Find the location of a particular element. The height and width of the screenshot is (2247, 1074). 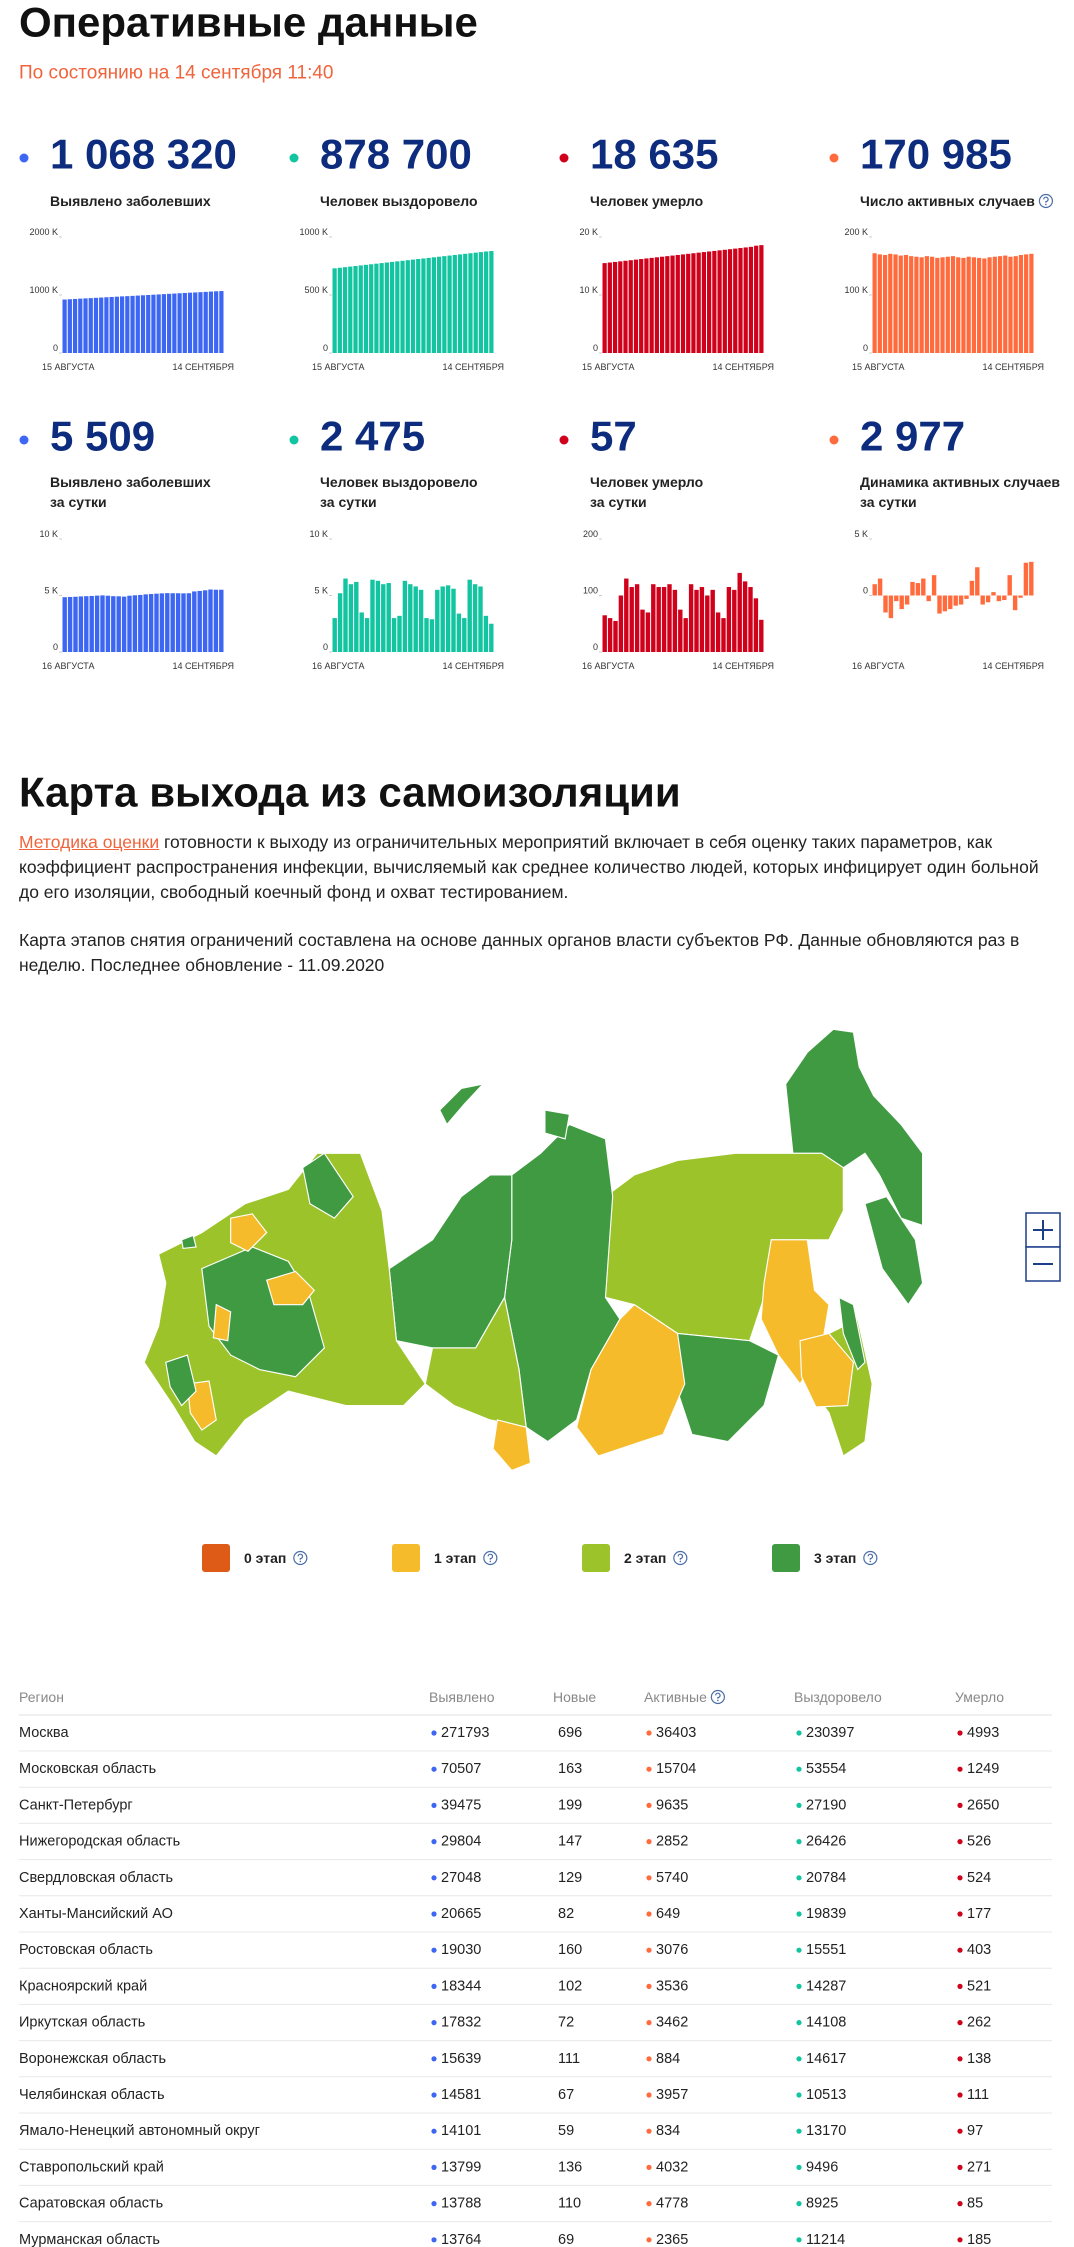

table-header: Активные is located at coordinates (675, 1697).